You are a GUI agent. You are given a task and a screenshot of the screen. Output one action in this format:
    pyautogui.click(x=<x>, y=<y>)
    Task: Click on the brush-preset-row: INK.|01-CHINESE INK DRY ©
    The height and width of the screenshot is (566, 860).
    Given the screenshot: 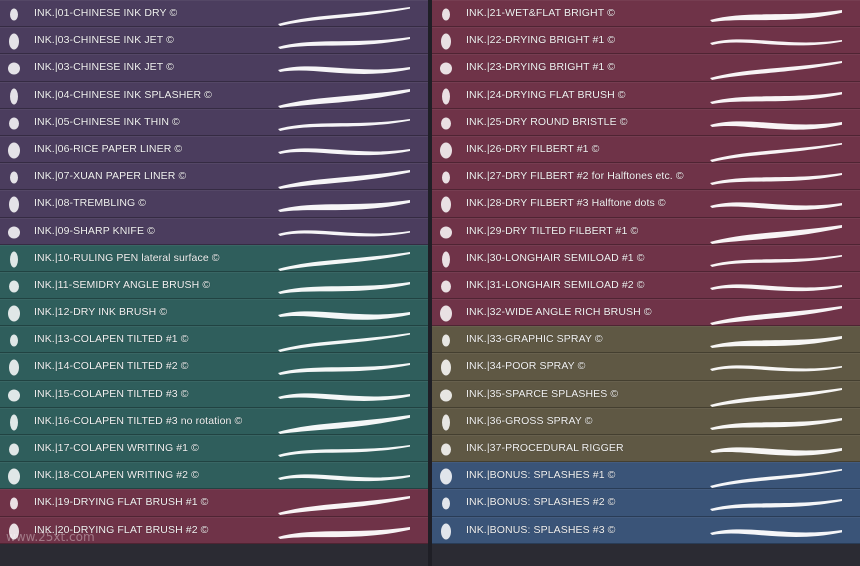 What is the action you would take?
    pyautogui.click(x=214, y=14)
    